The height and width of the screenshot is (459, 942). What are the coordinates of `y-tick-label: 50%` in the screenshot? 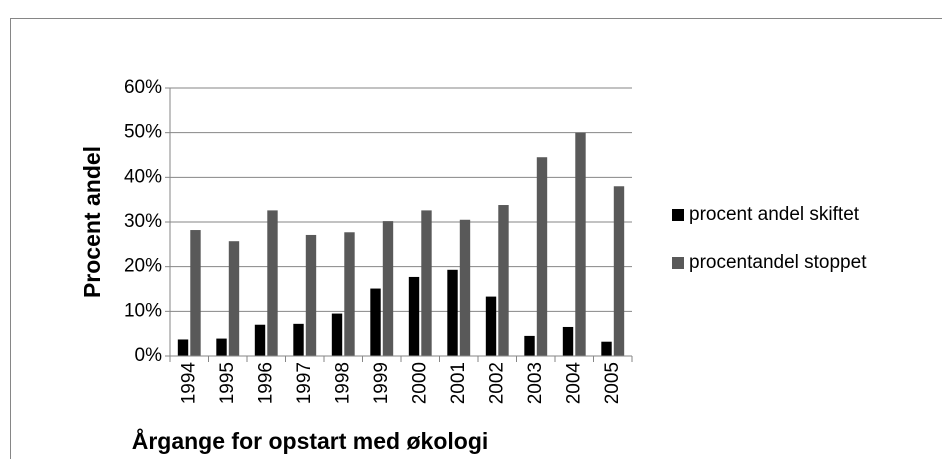 It's located at (143, 132).